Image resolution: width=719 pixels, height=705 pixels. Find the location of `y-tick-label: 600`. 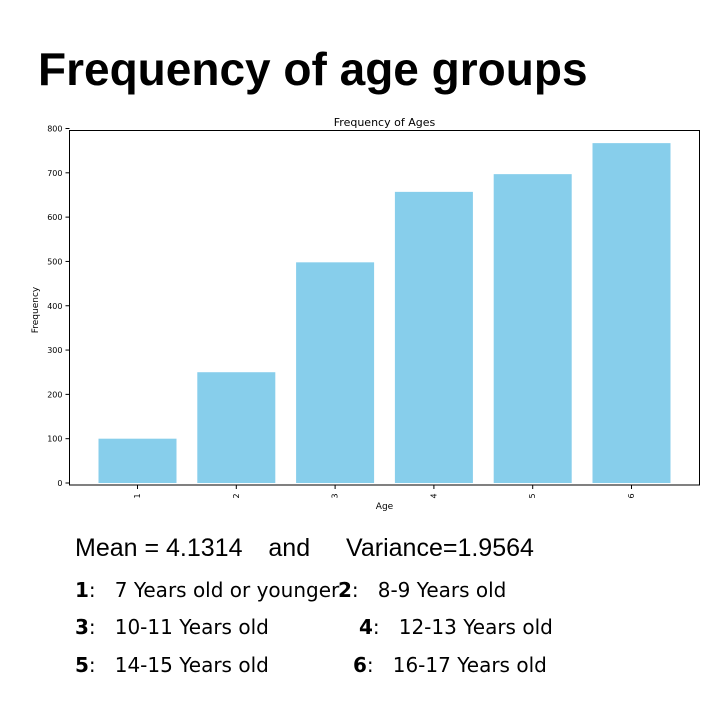

y-tick-label: 600 is located at coordinates (54, 217).